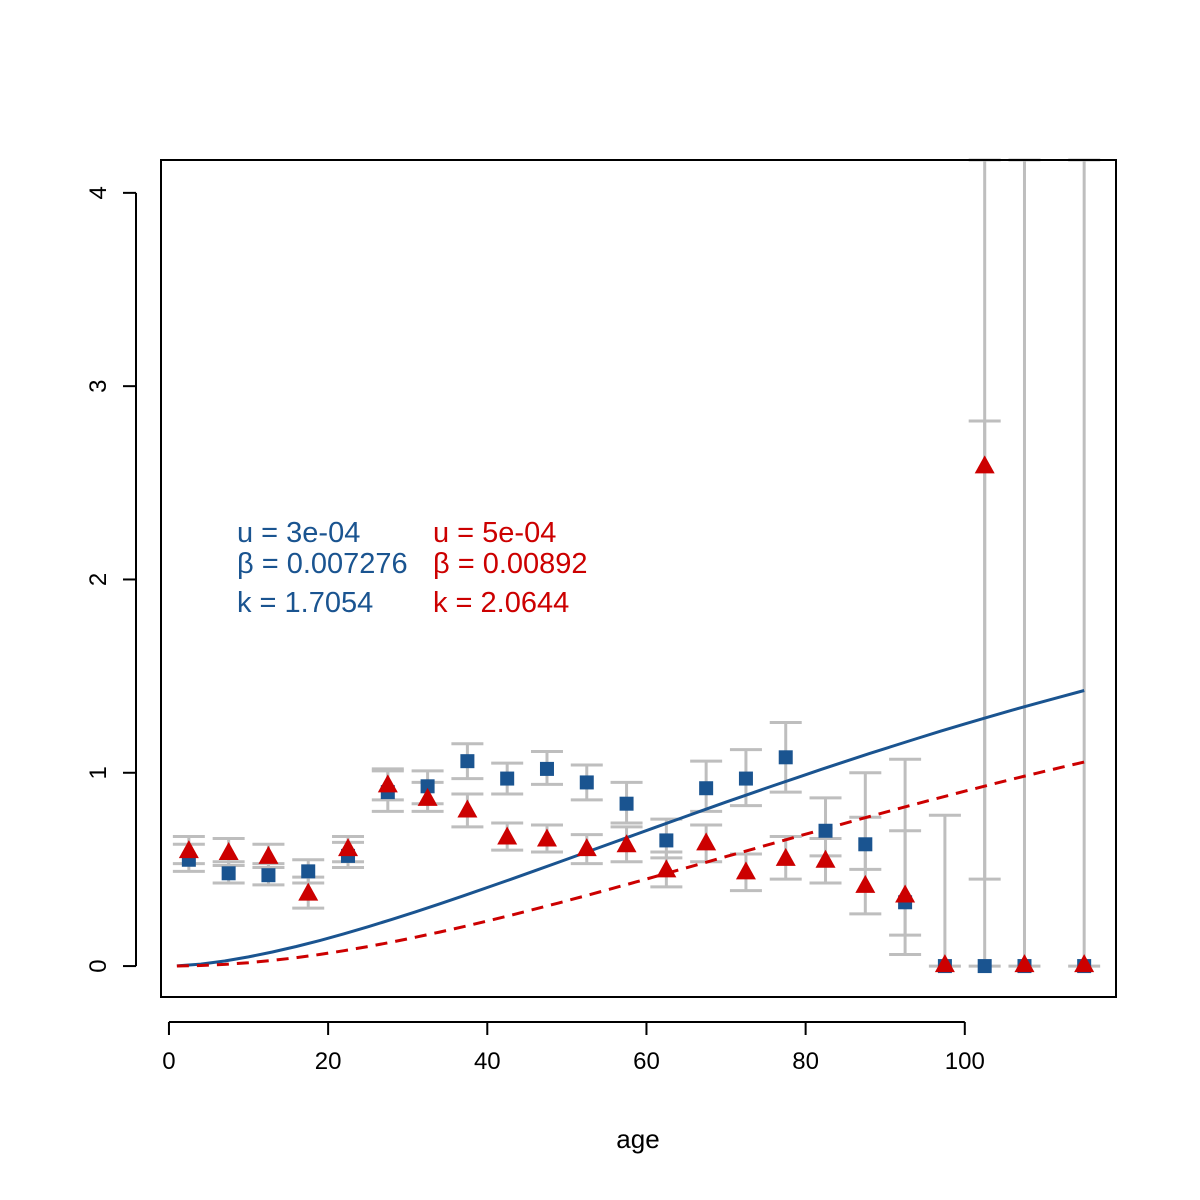 This screenshot has width=1200, height=1200. Describe the element at coordinates (98, 772) in the screenshot. I see `y-tick-label: 1` at that location.